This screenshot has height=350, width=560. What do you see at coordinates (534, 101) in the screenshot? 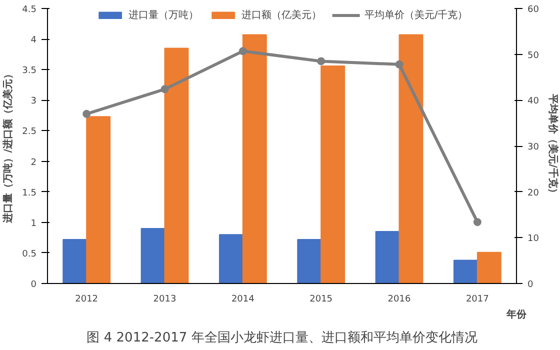
I see `y2-tick-label: 40` at bounding box center [534, 101].